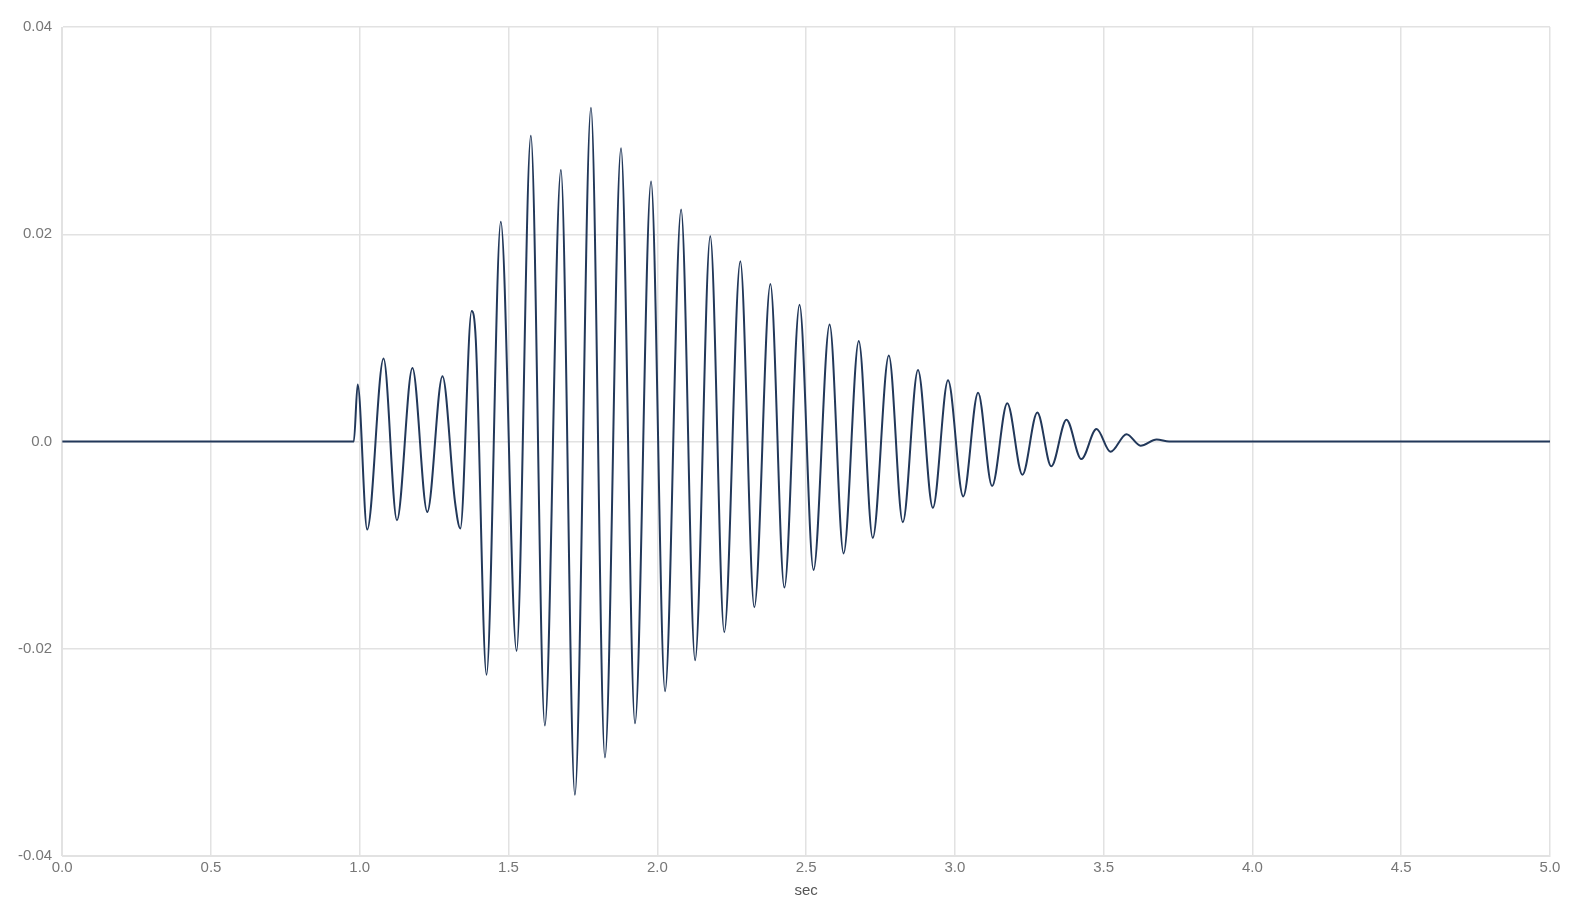 This screenshot has height=912, width=1572. I want to click on x-tick-label: 2.0, so click(657, 867).